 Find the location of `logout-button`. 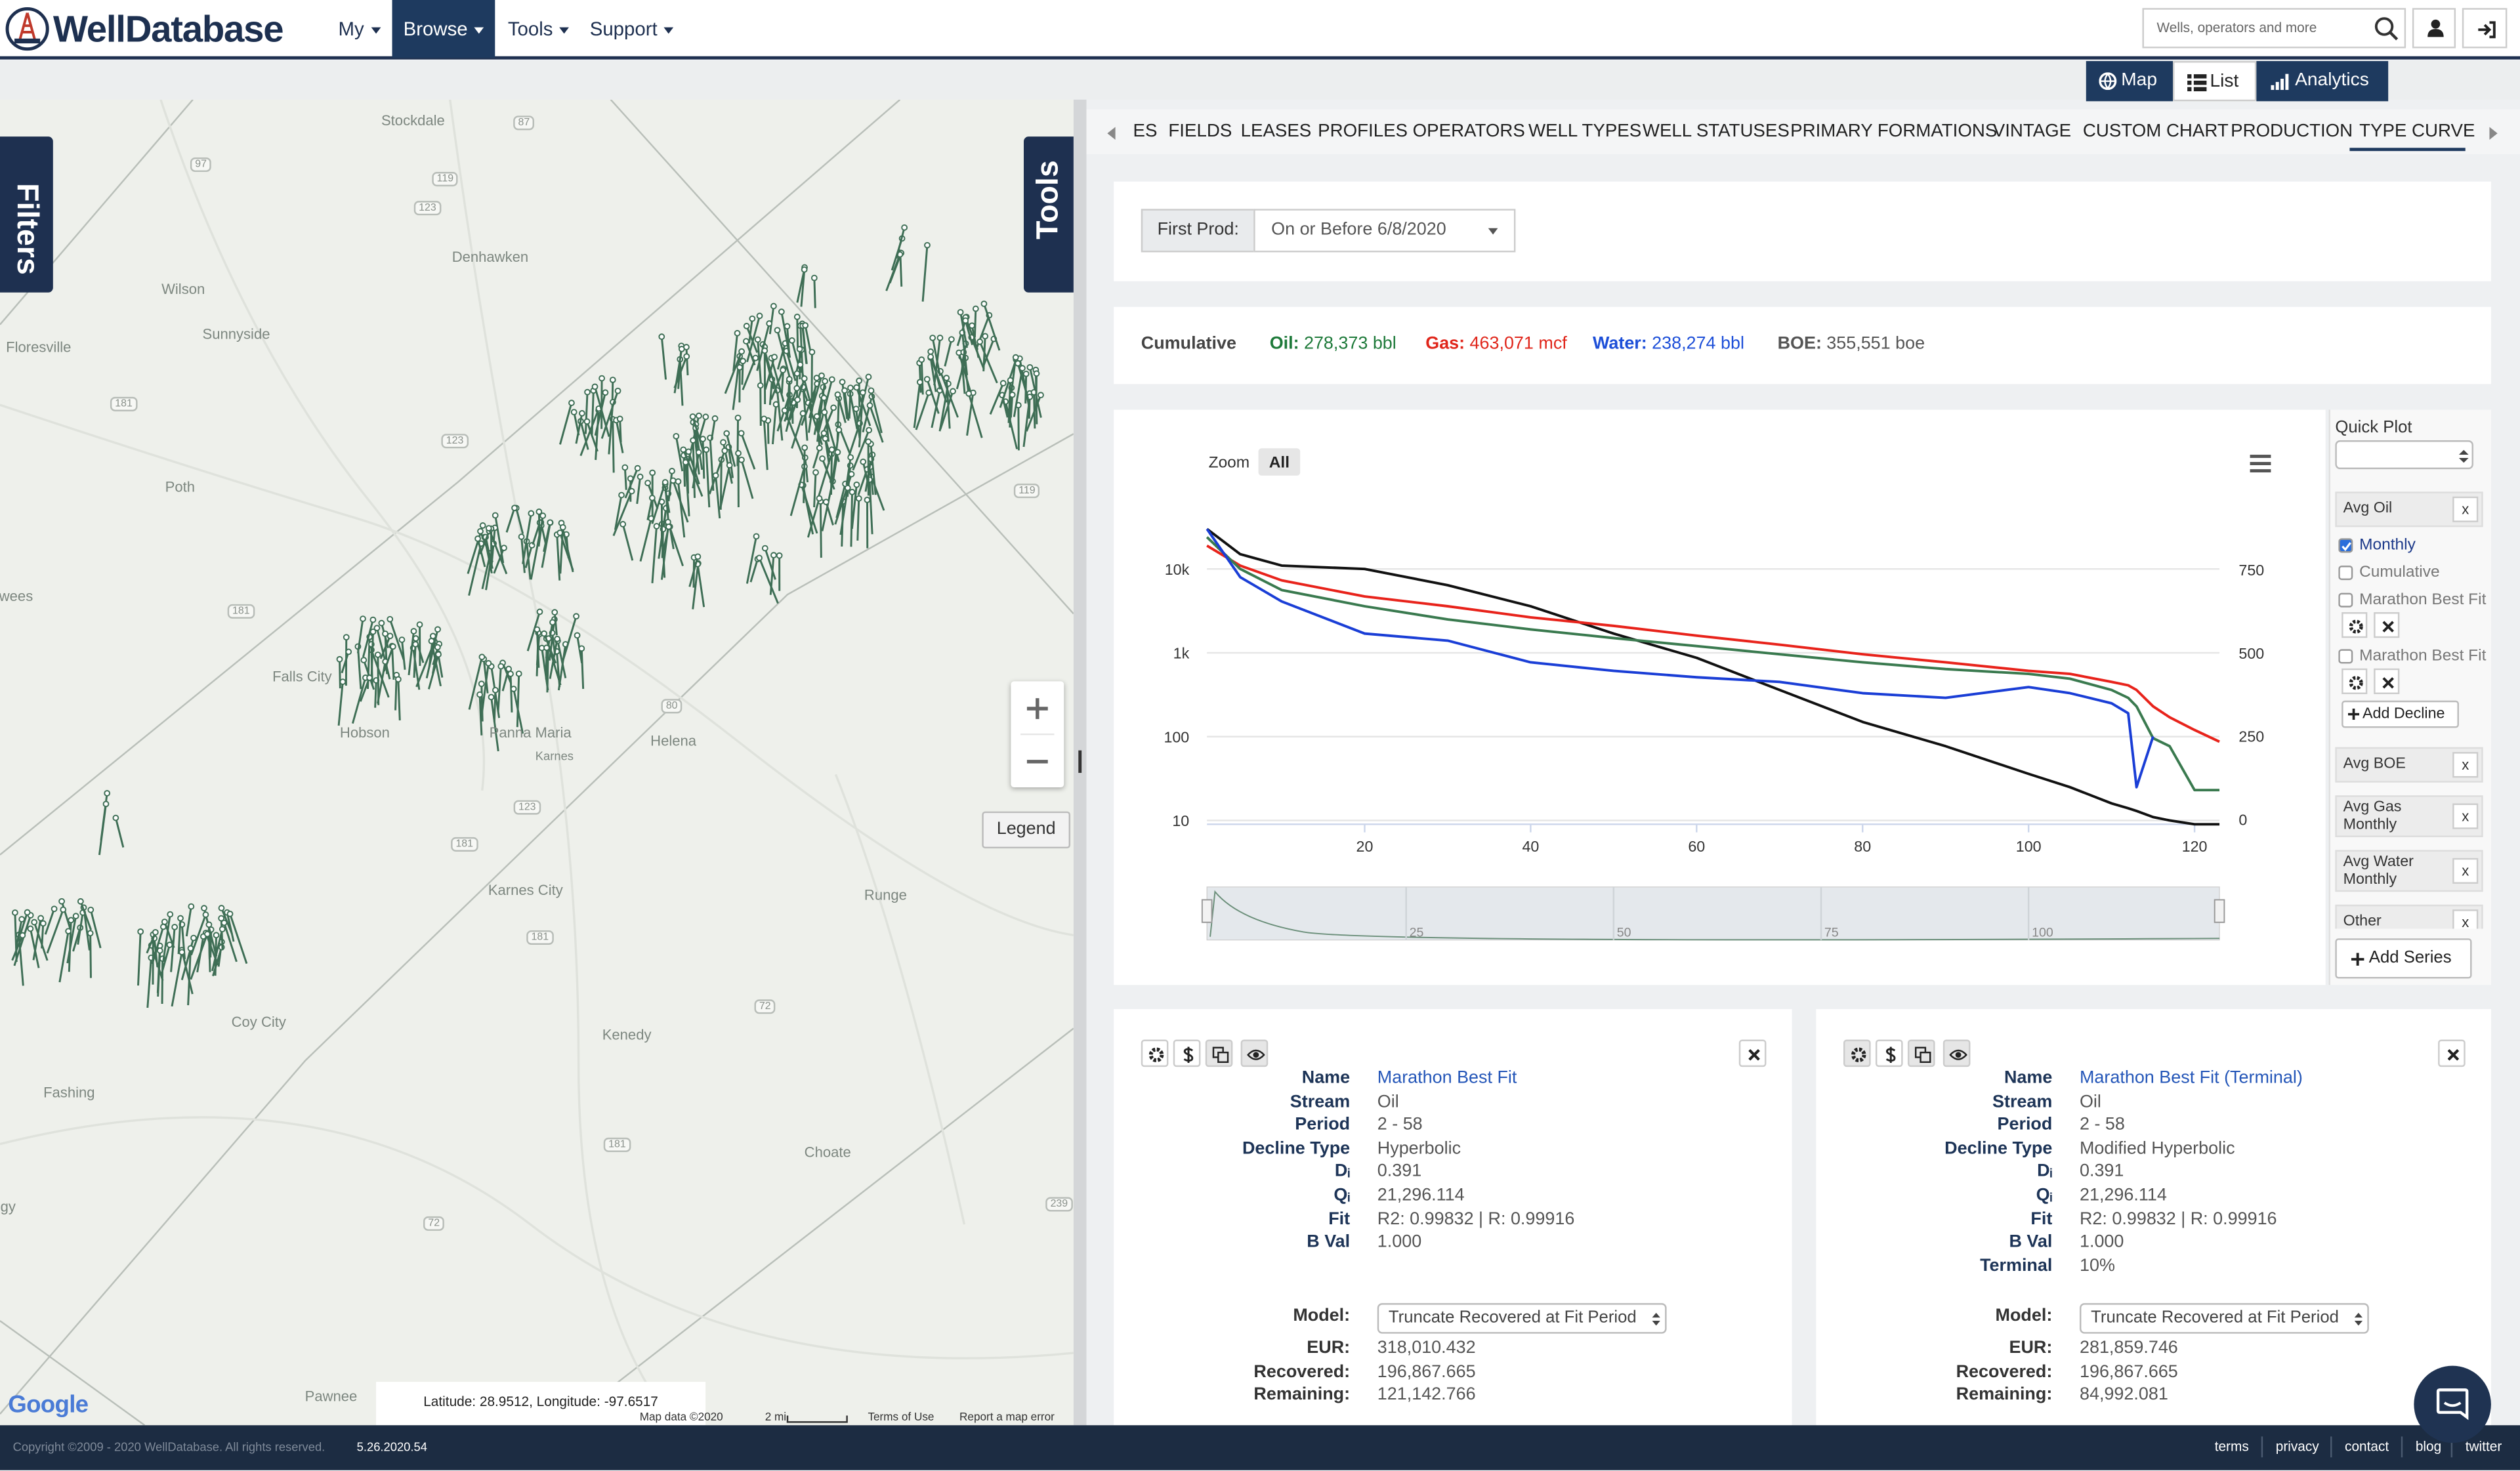

logout-button is located at coordinates (2485, 28).